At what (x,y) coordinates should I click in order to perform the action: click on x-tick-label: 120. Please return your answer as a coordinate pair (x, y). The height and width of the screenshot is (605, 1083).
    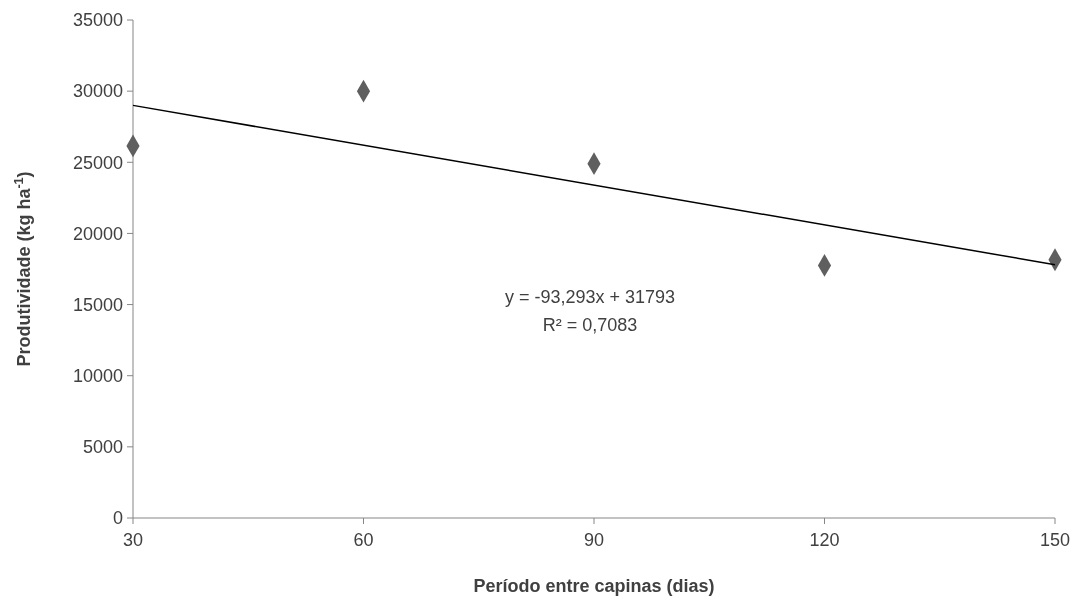
    Looking at the image, I should click on (824, 540).